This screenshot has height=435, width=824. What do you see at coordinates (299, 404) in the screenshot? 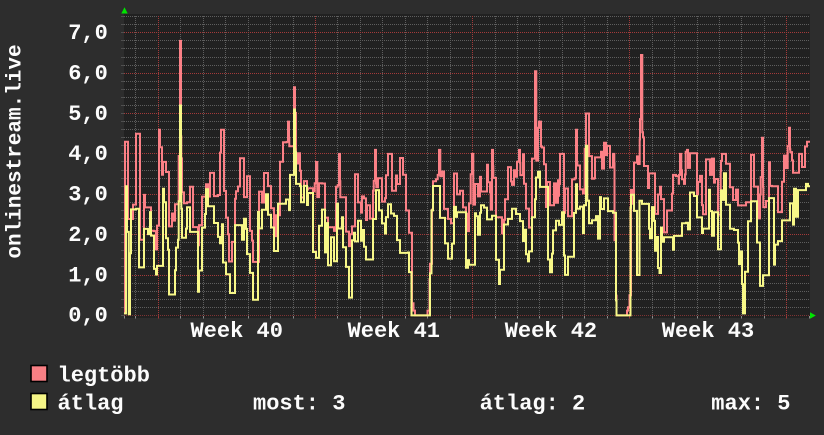
I see `svg-text: most: 3` at bounding box center [299, 404].